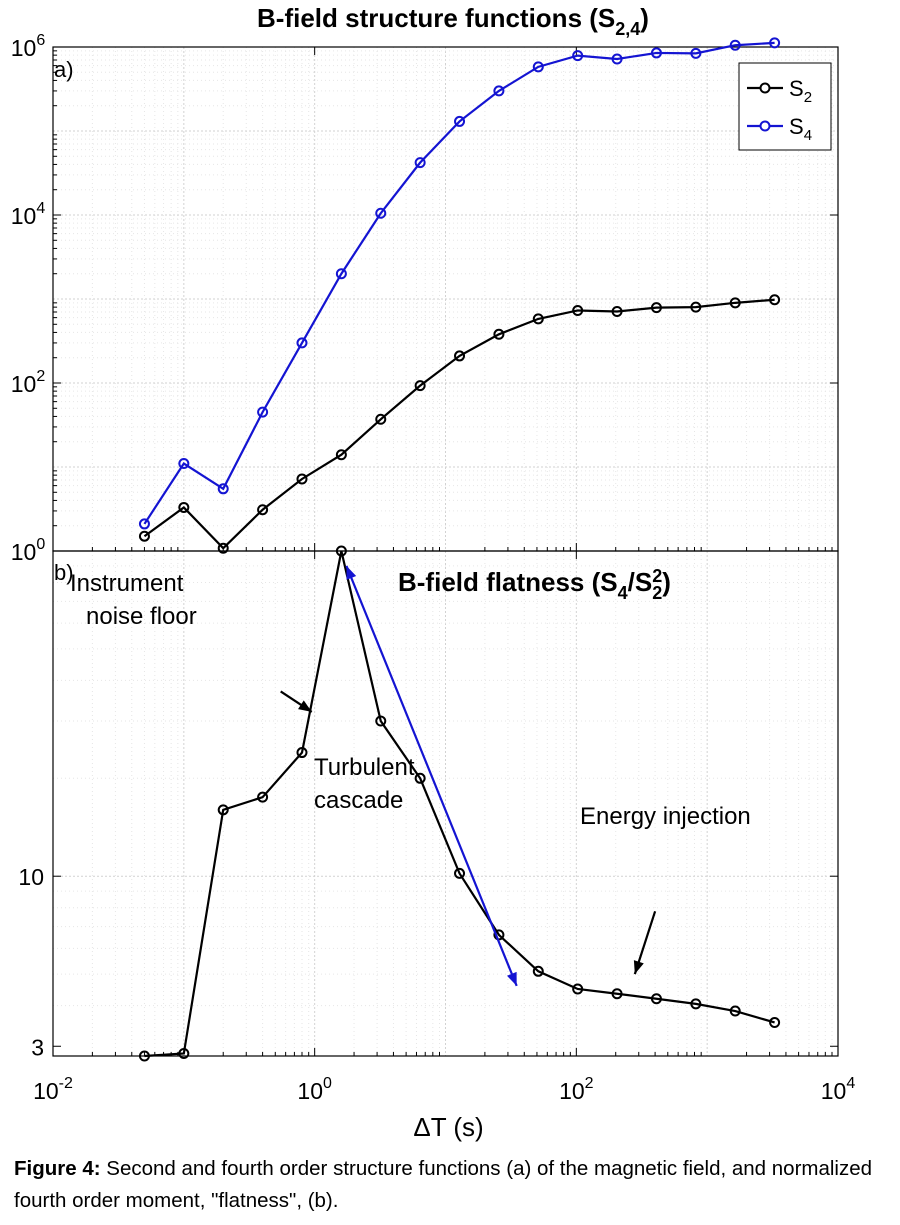 Image resolution: width=900 pixels, height=1225 pixels. What do you see at coordinates (53, 1089) in the screenshot?
I see `x-tick-label: 10⁻²` at bounding box center [53, 1089].